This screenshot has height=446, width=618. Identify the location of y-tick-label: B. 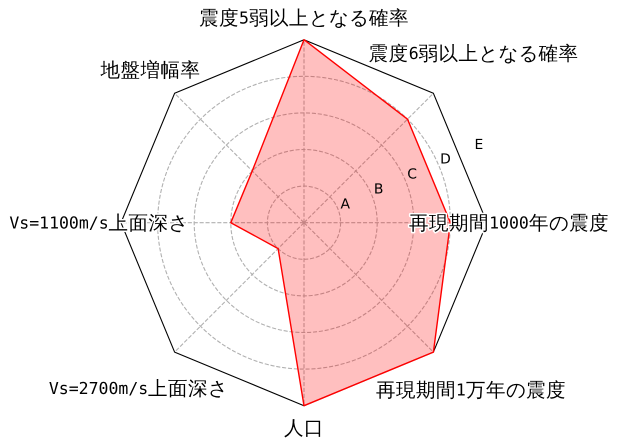
(379, 189).